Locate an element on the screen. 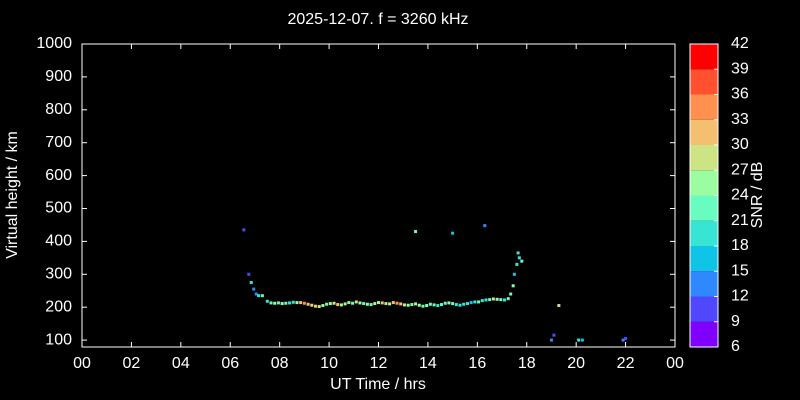 Image resolution: width=800 pixels, height=400 pixels. colorbar-tick-label: 6 is located at coordinates (735, 346).